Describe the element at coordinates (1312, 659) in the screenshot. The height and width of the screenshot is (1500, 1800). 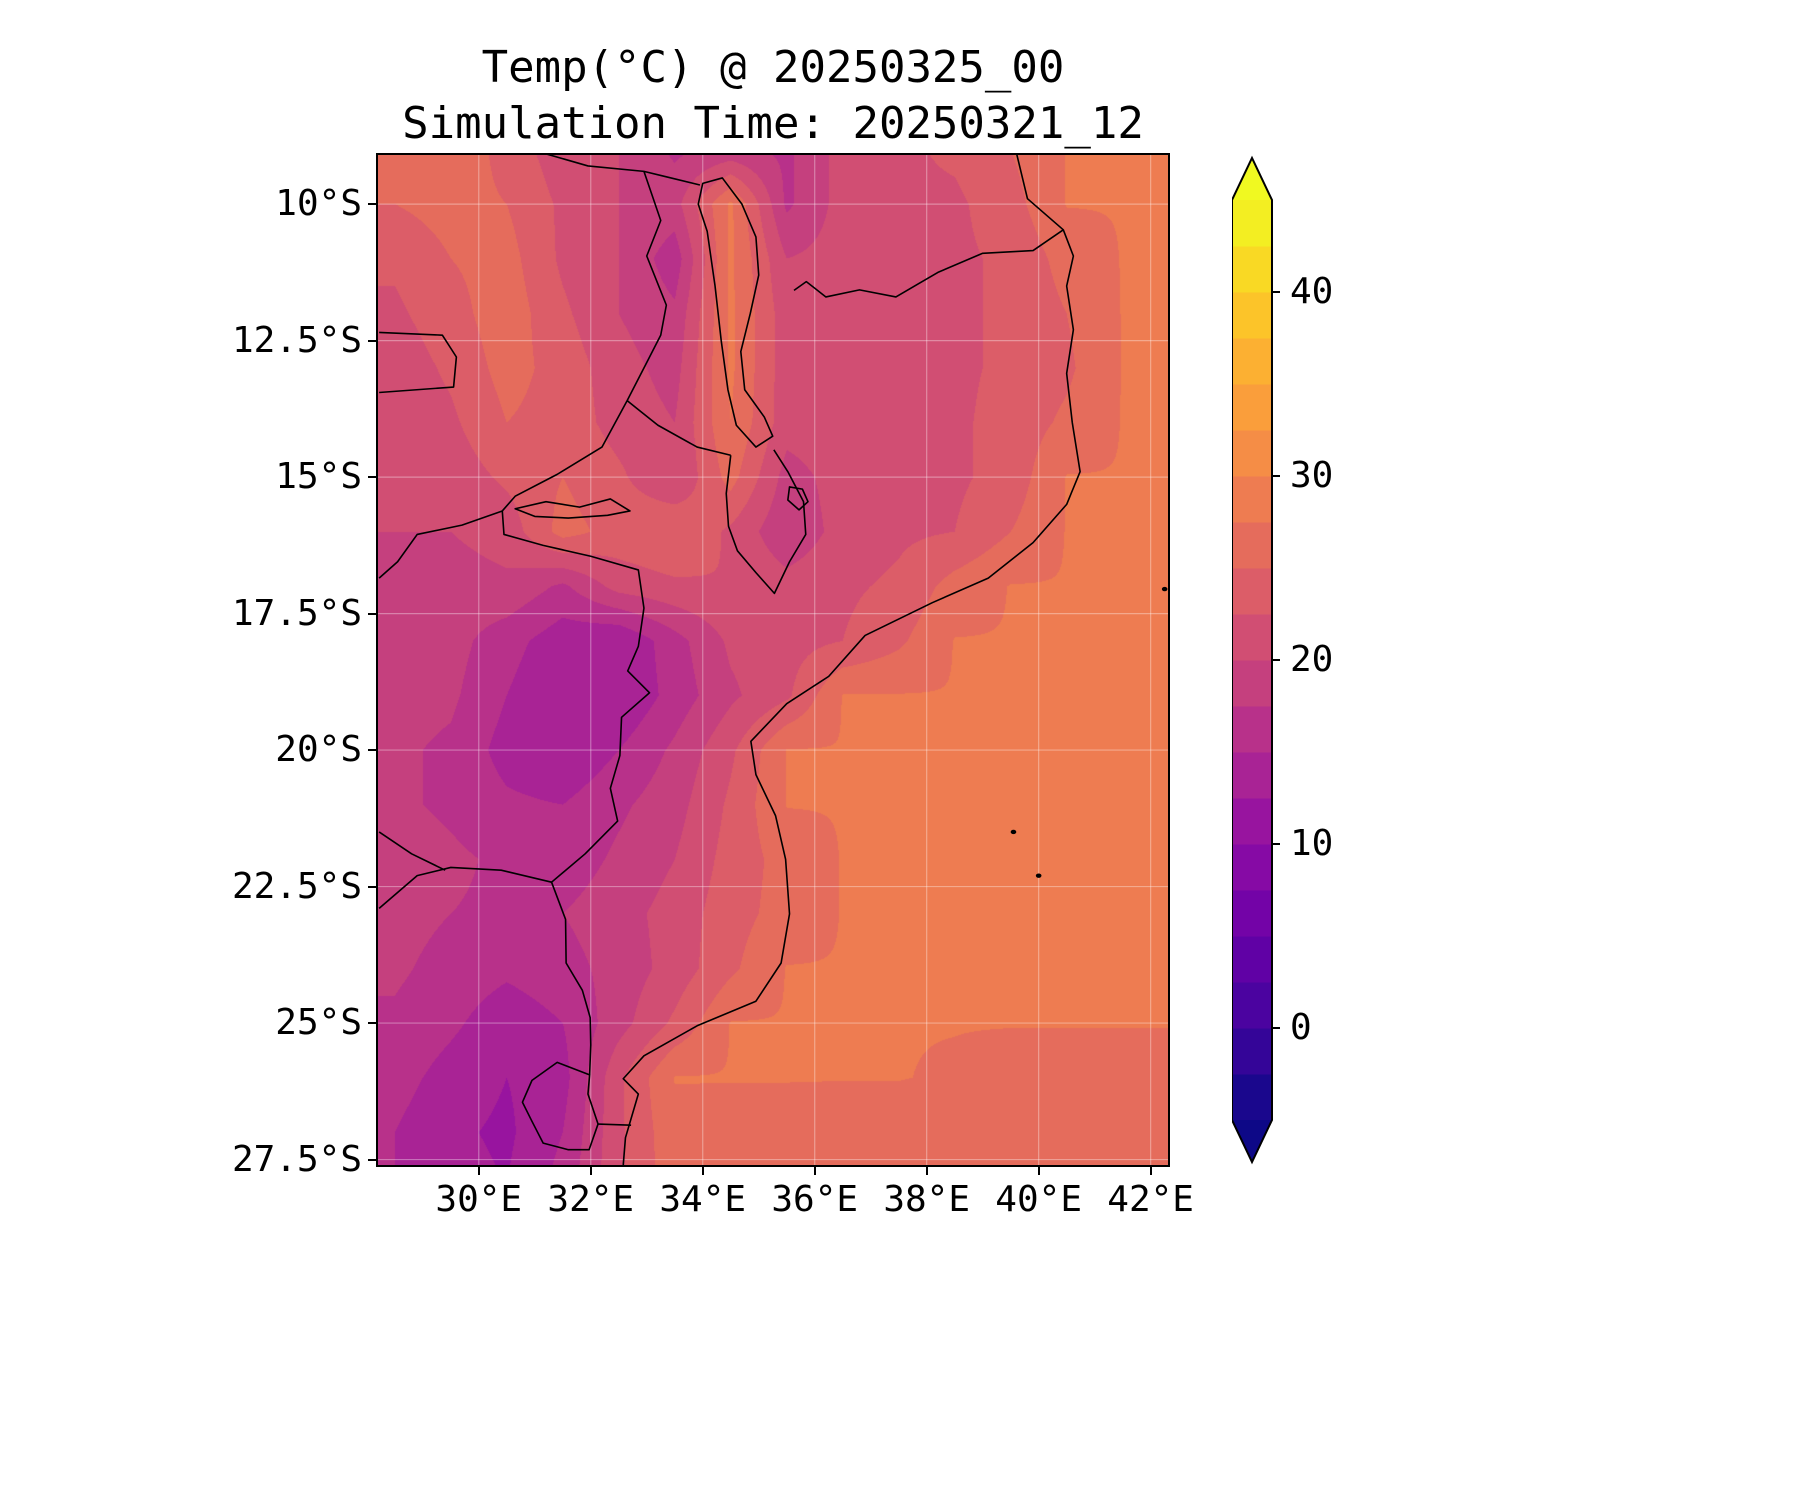
I see `colorbar-tick-label: 20` at that location.